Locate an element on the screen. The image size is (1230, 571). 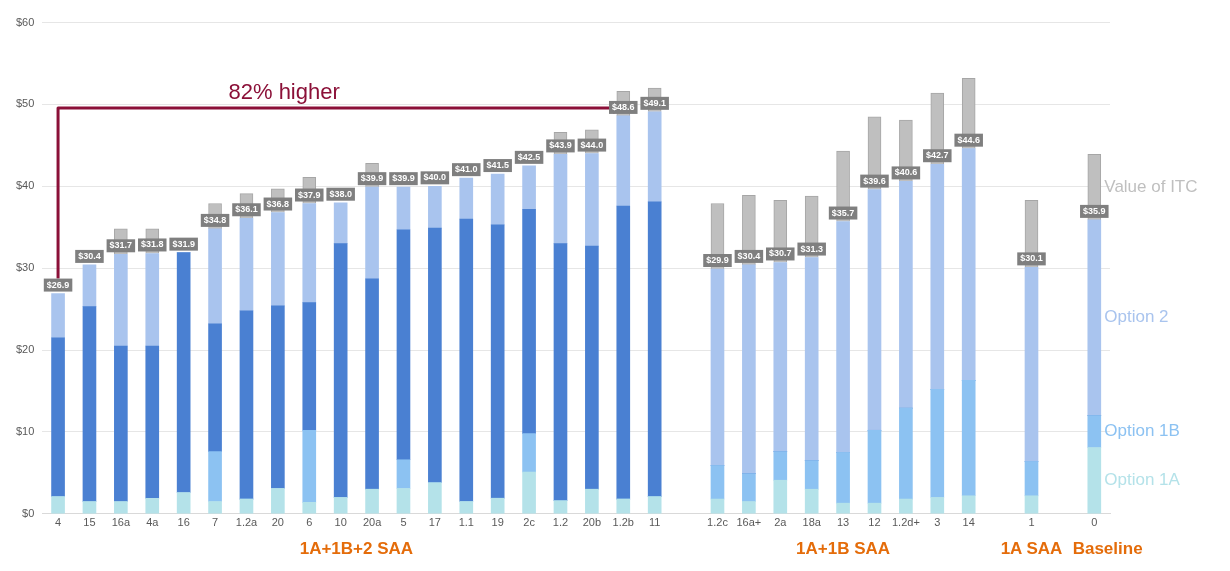
x-tick-label: 1 is located at coordinates (1031, 522).